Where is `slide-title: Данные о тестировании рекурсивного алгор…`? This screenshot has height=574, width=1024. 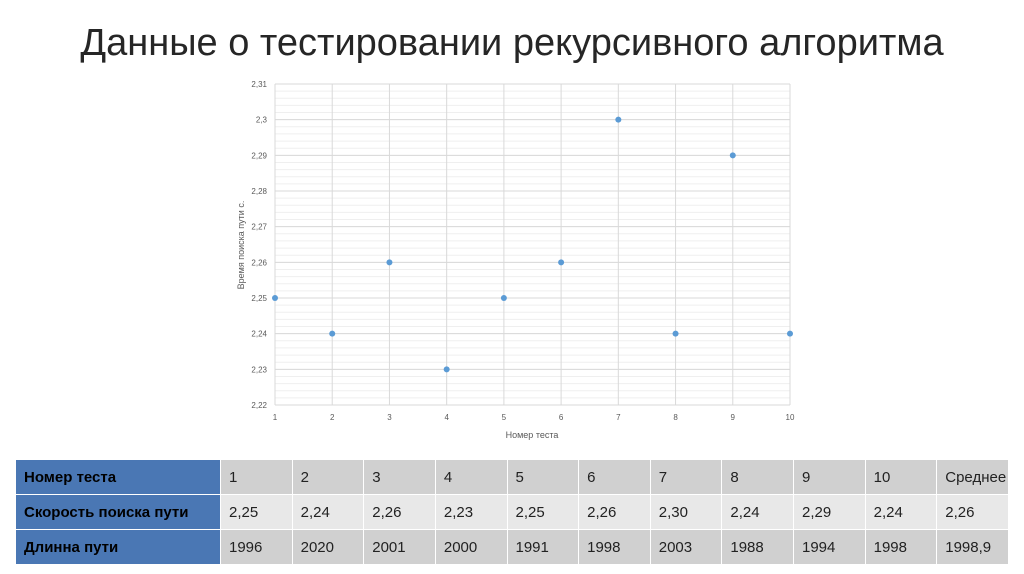 slide-title: Данные о тестировании рекурсивного алгор… is located at coordinates (512, 43).